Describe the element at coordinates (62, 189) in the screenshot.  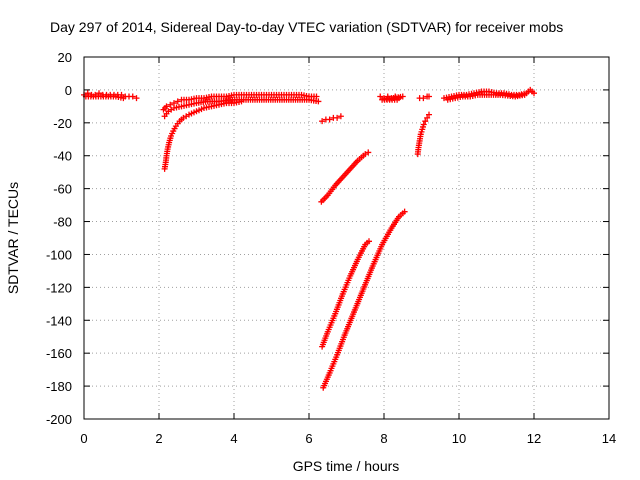
I see `y-tick-label: -60` at that location.